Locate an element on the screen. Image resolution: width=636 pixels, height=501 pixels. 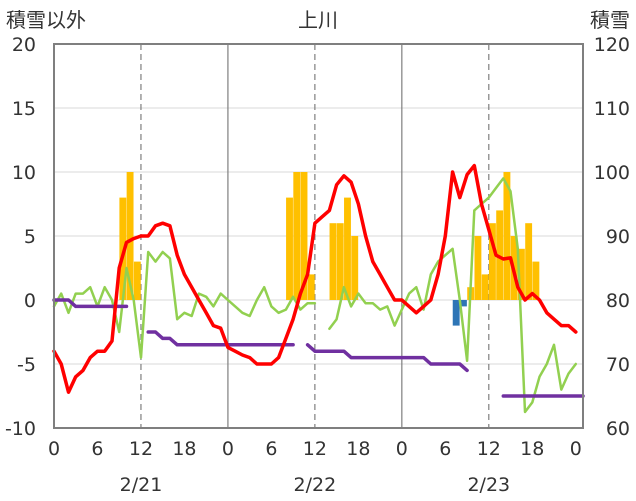
left-axis-label: 積雪以外 is located at coordinates (46, 20).